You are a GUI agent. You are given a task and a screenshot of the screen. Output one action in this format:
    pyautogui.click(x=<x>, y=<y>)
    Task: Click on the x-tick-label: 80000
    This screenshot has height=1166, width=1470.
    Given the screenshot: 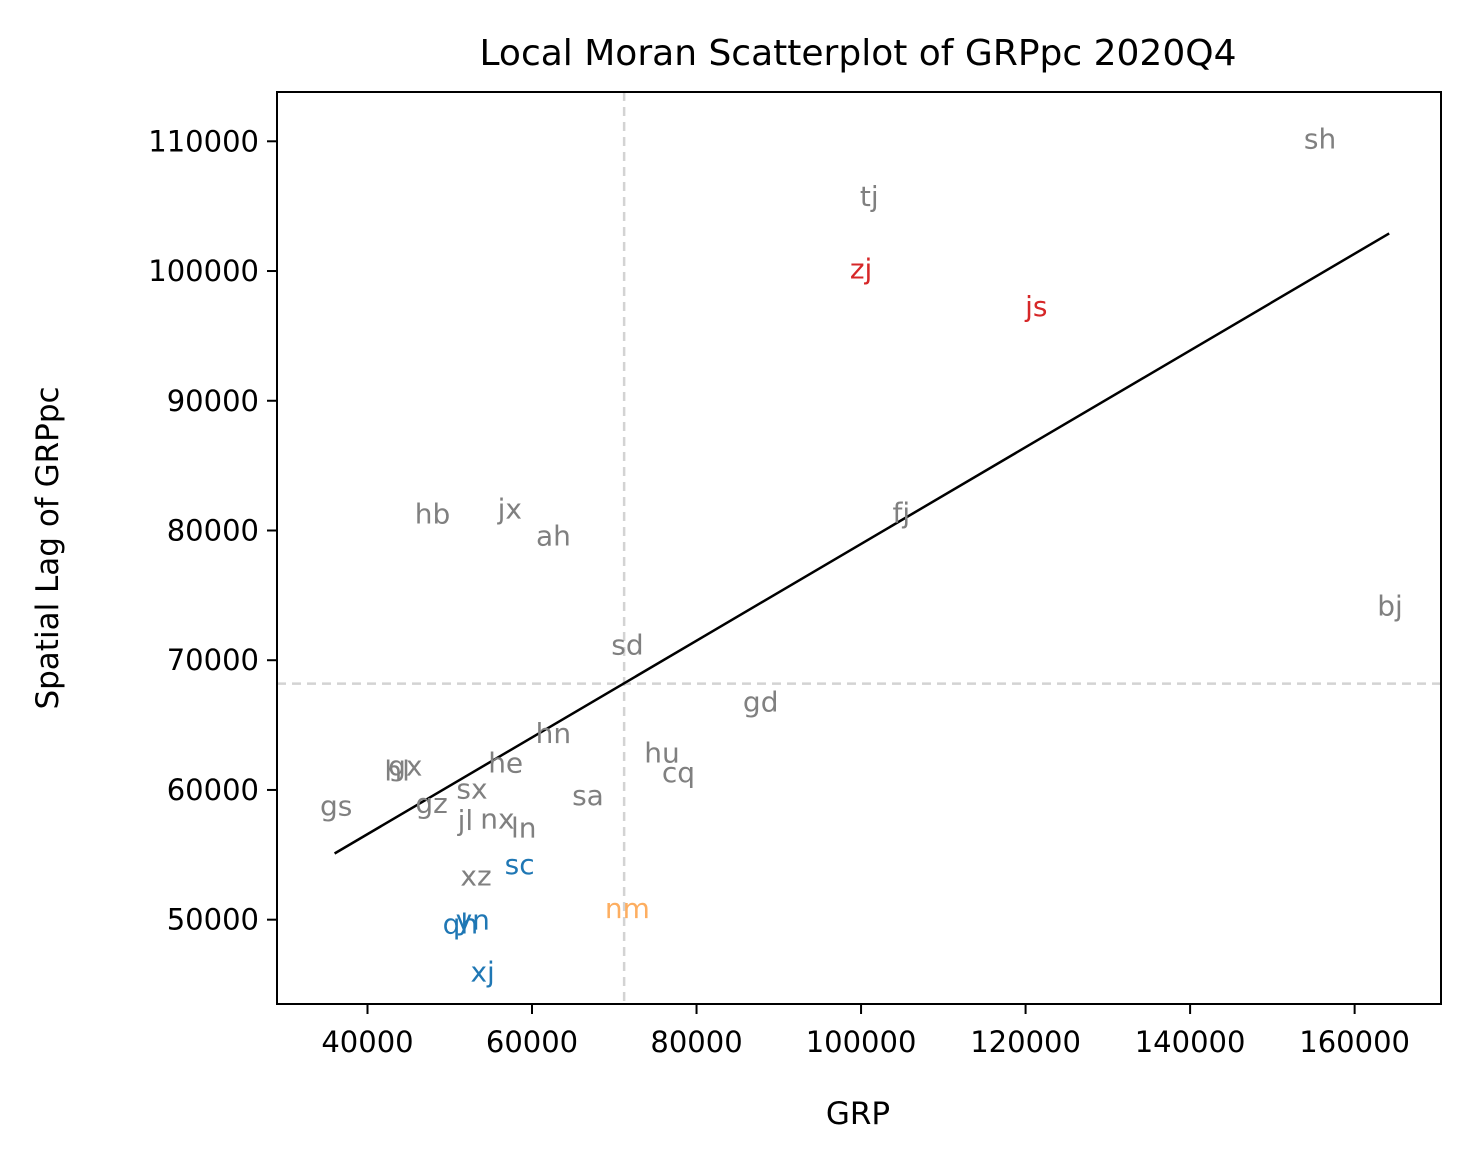 What is the action you would take?
    pyautogui.click(x=696, y=1042)
    